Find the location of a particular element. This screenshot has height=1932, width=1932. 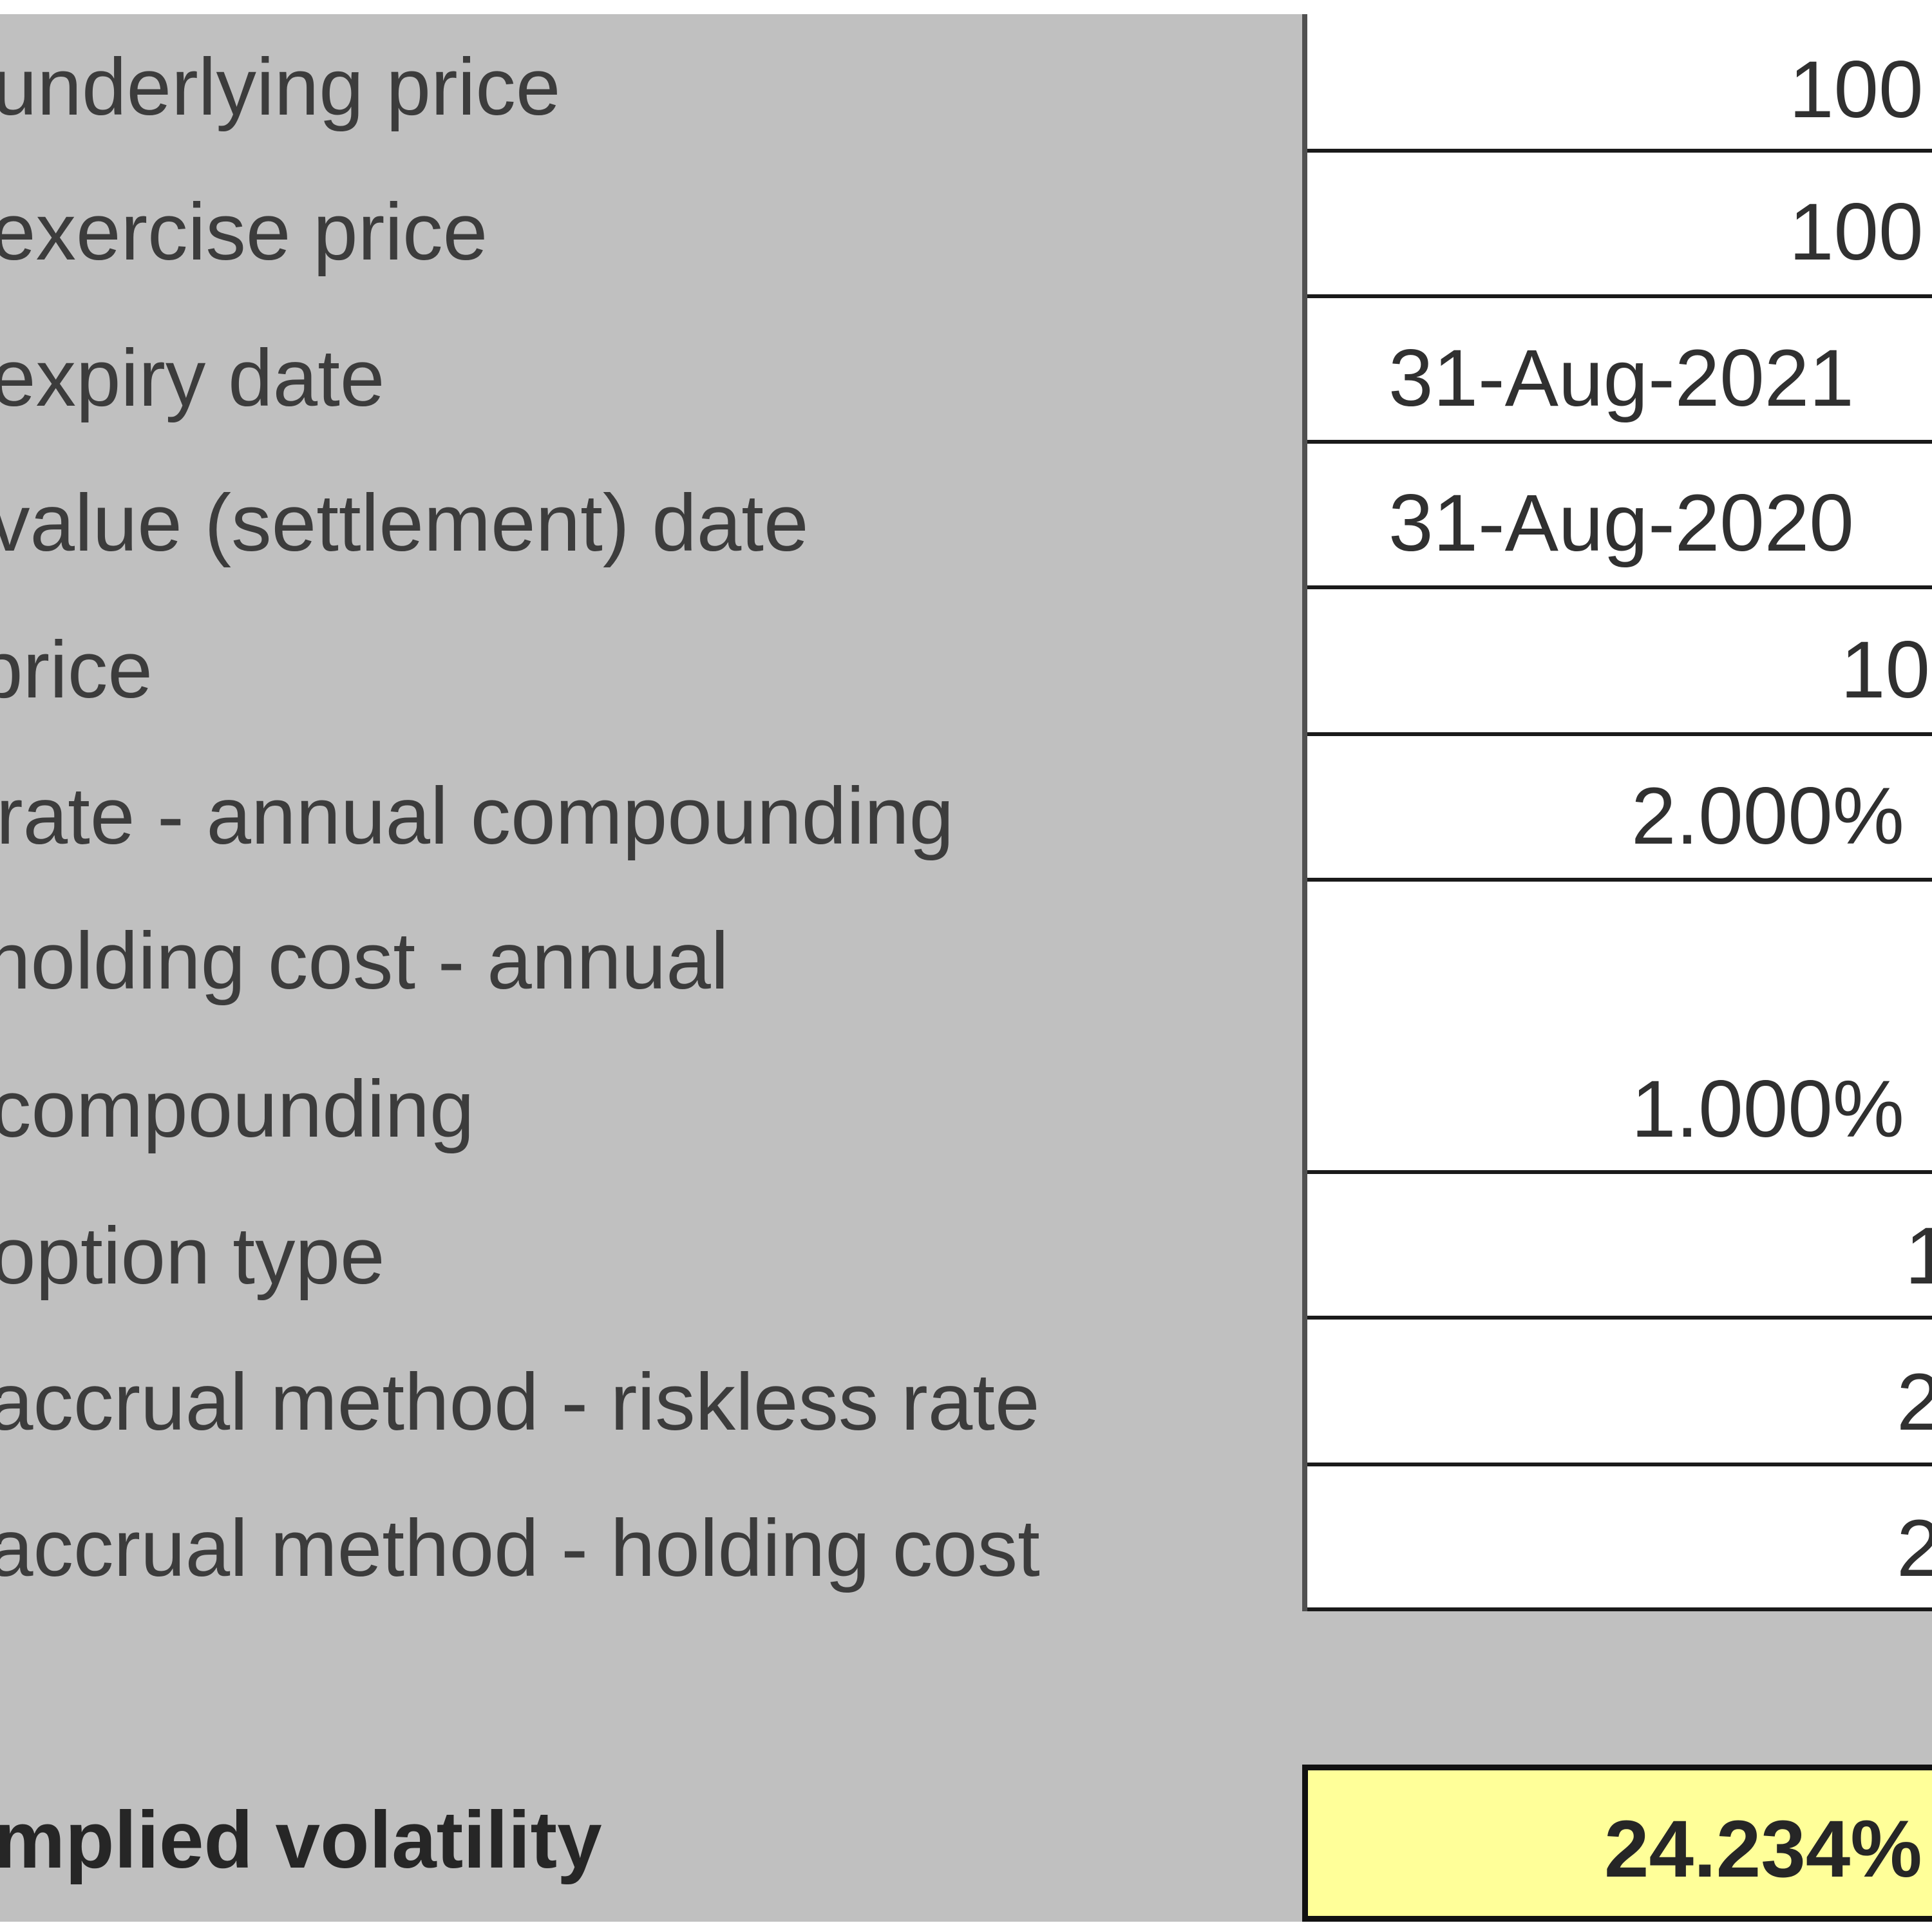

label-expiry-date: expiry date is located at coordinates (192, 379).